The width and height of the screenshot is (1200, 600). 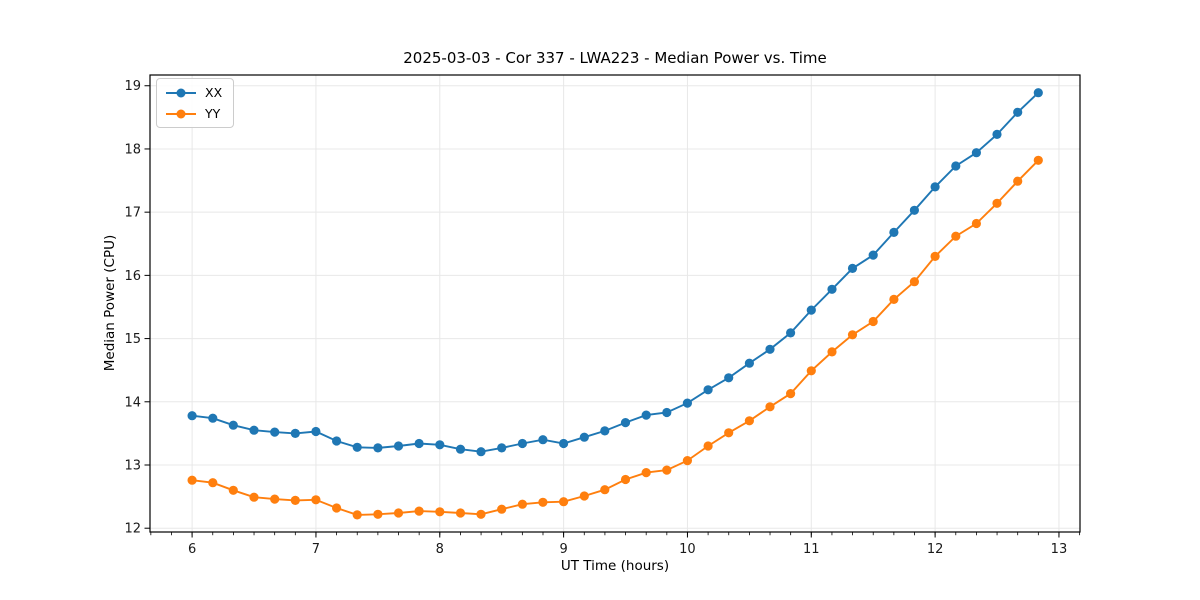 I want to click on legend-item-YY: YY, so click(x=194, y=113).